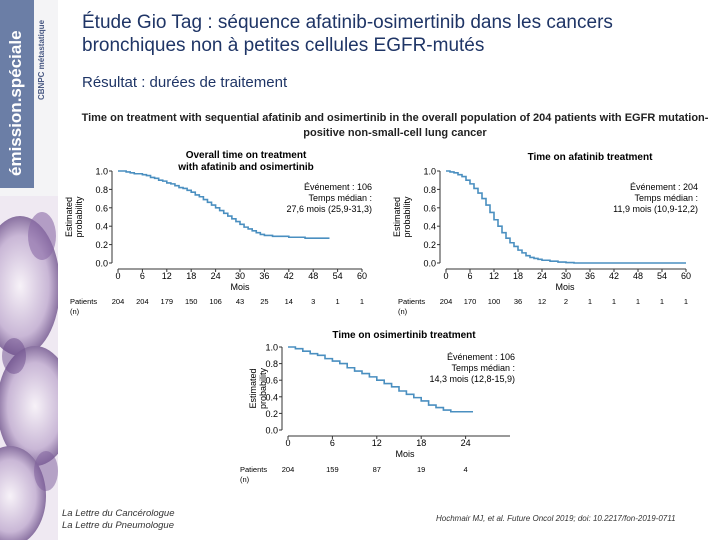 This screenshot has height=540, width=720. I want to click on chart1-risk-value: 150, so click(191, 301).